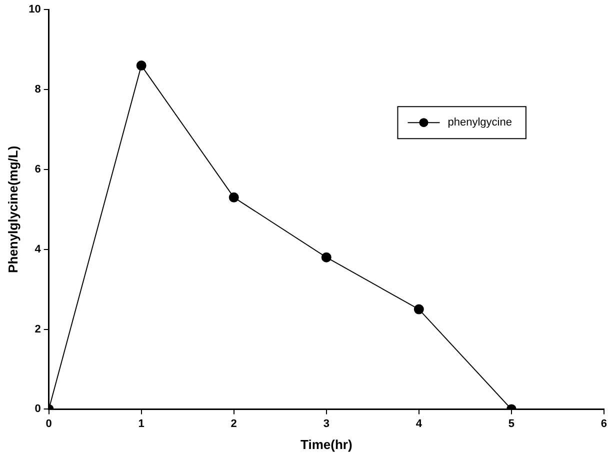 The image size is (610, 463). Describe the element at coordinates (37, 169) in the screenshot. I see `y-tick-label: 6` at that location.